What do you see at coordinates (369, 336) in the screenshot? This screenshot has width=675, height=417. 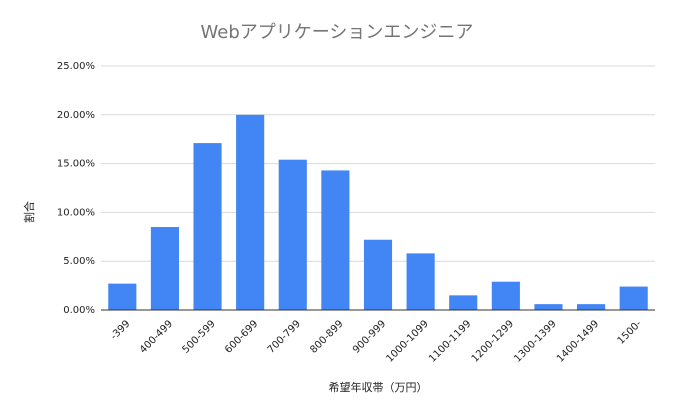 I see `x-tick-label: 900-999` at bounding box center [369, 336].